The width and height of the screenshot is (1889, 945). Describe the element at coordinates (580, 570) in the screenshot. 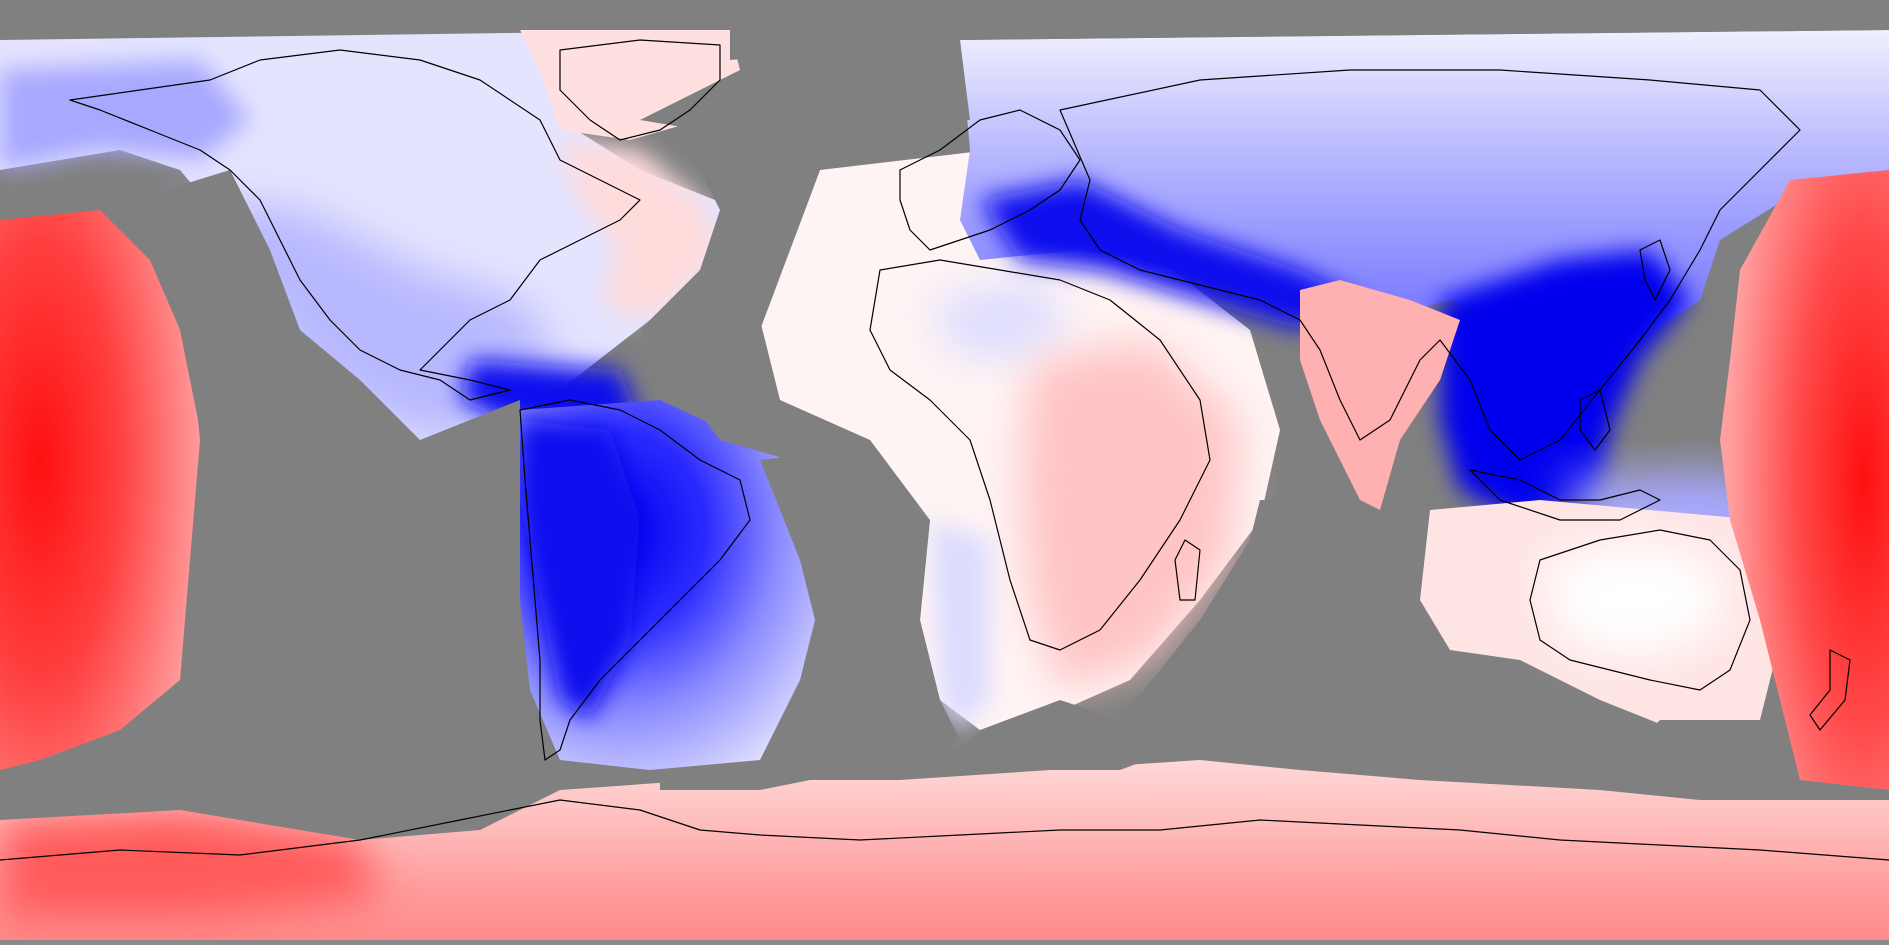

I see `south-america-core` at that location.